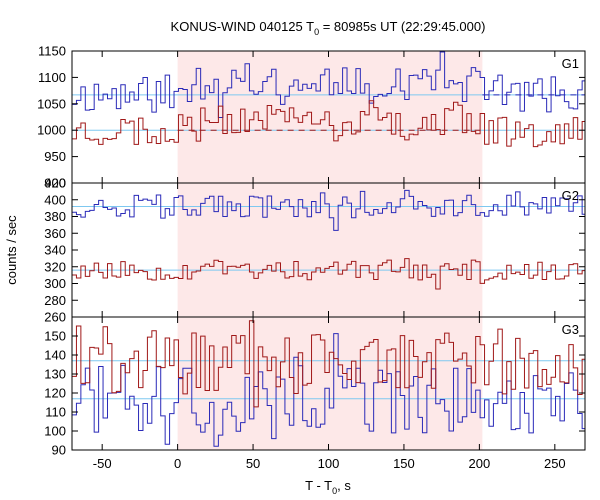 This screenshot has height=500, width=600. I want to click on y-tick-label: 1150, so click(52, 51).